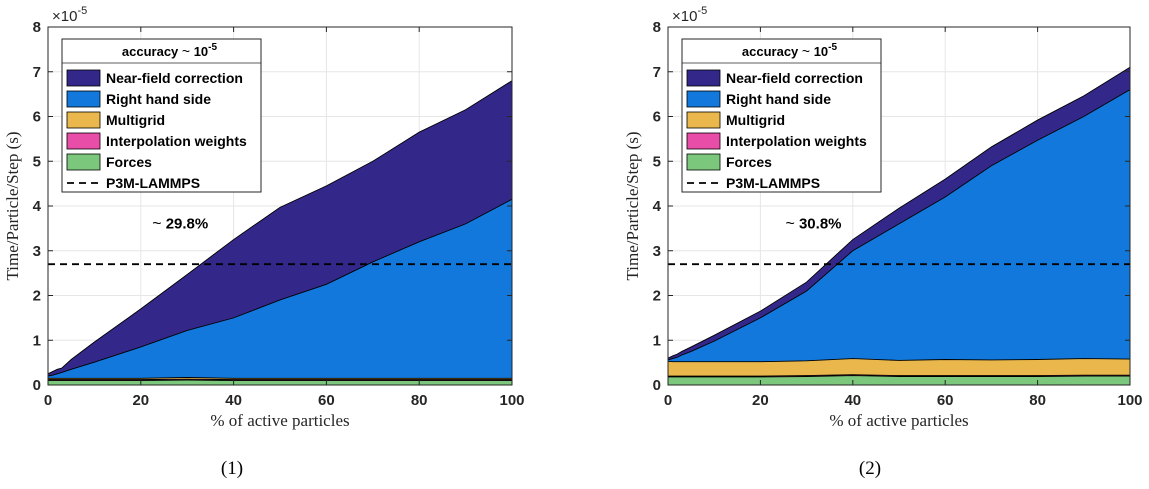  I want to click on annotation-value: 29.8%, so click(185, 223).